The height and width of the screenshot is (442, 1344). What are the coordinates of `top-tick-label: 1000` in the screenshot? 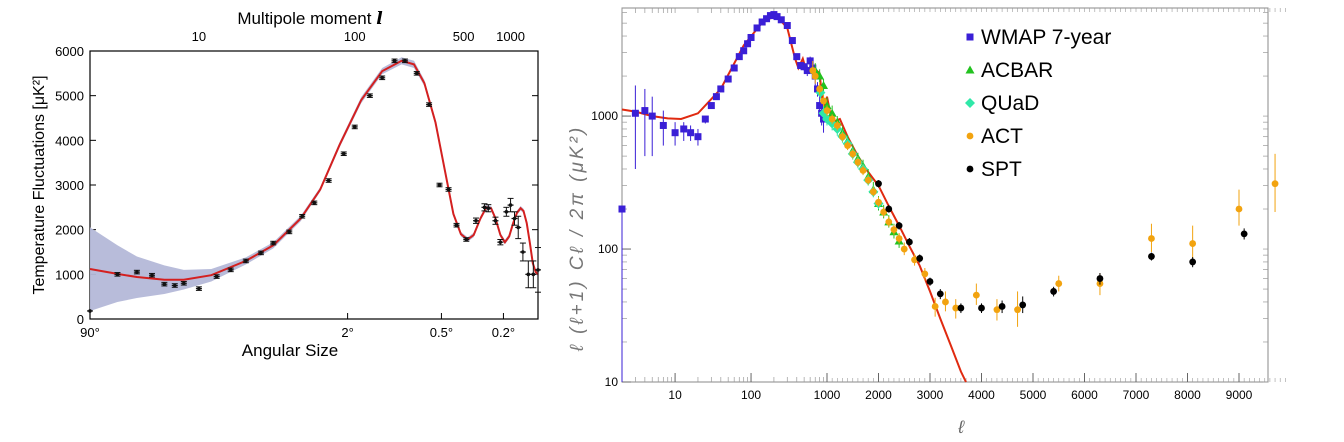 It's located at (510, 36).